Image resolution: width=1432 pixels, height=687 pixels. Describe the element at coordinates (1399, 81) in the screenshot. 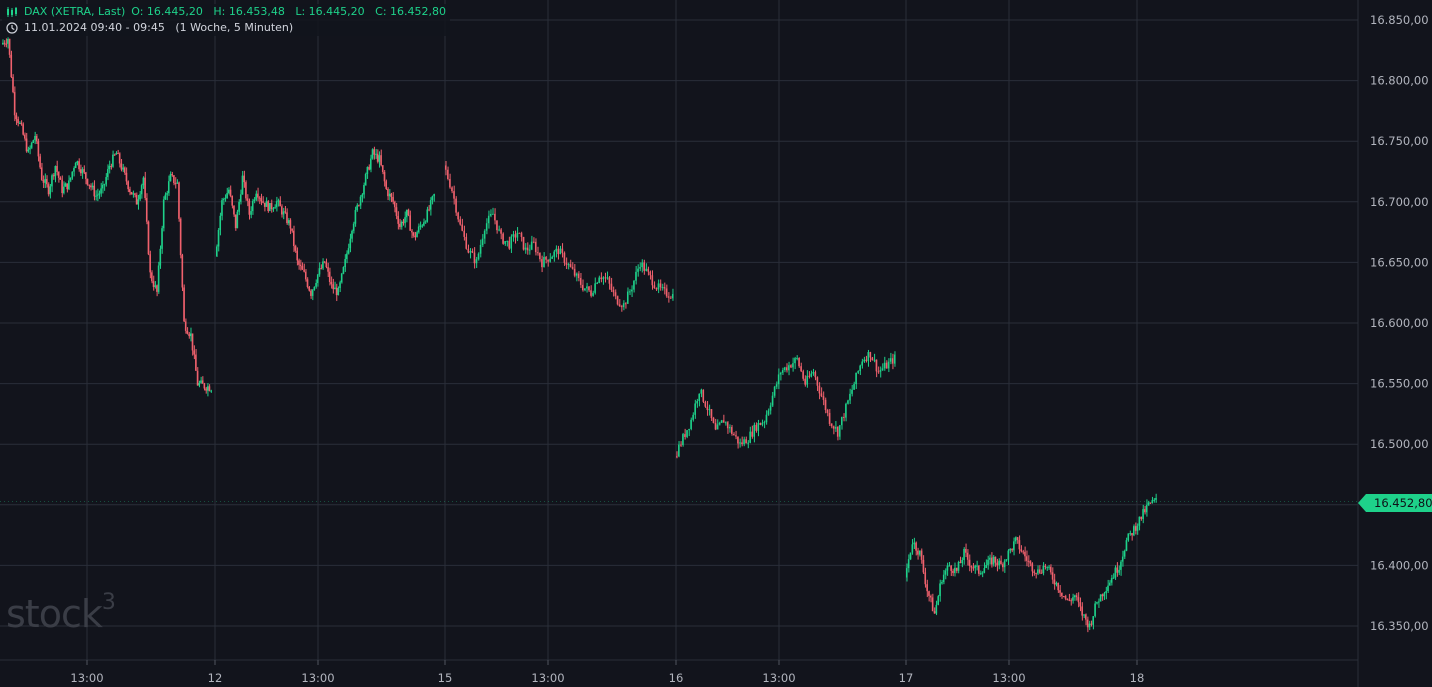

I see `y-tick-label: 16.800,00` at that location.